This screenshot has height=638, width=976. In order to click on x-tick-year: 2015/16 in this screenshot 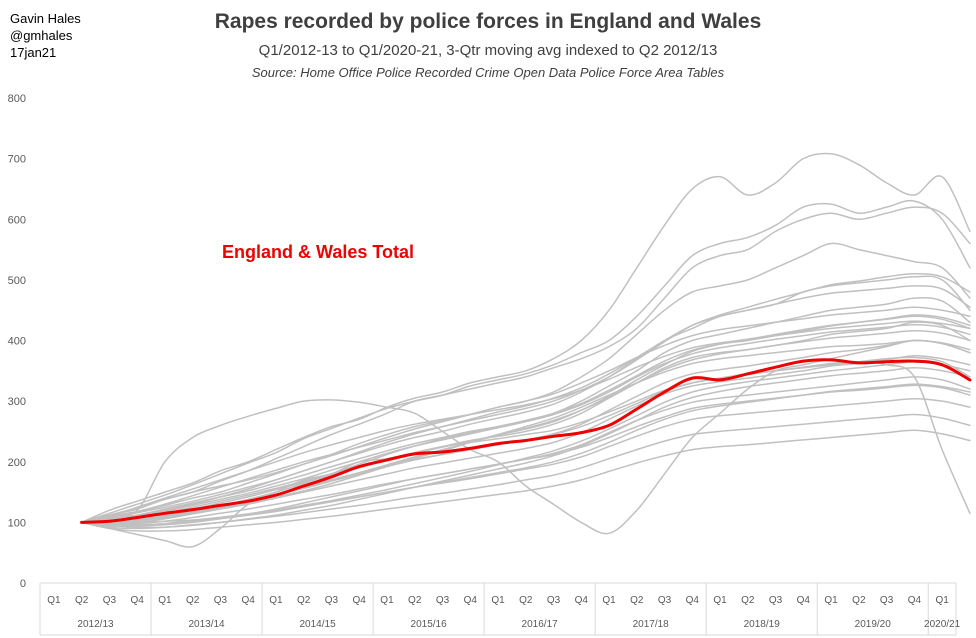, I will do `click(429, 624)`.